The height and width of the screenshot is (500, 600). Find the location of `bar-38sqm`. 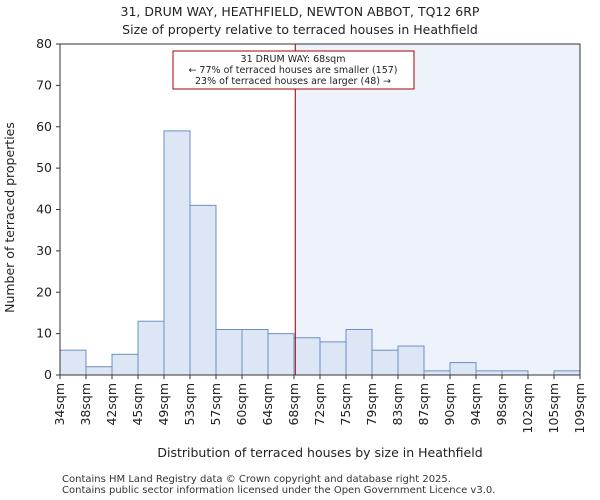

bar-38sqm is located at coordinates (99, 371).